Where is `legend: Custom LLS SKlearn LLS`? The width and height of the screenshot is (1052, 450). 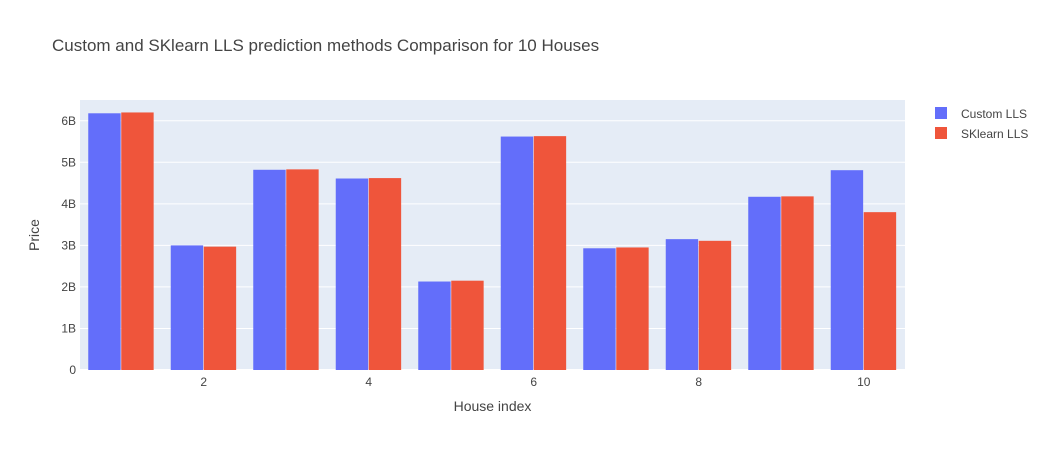 legend: Custom LLS SKlearn LLS is located at coordinates (981, 124).